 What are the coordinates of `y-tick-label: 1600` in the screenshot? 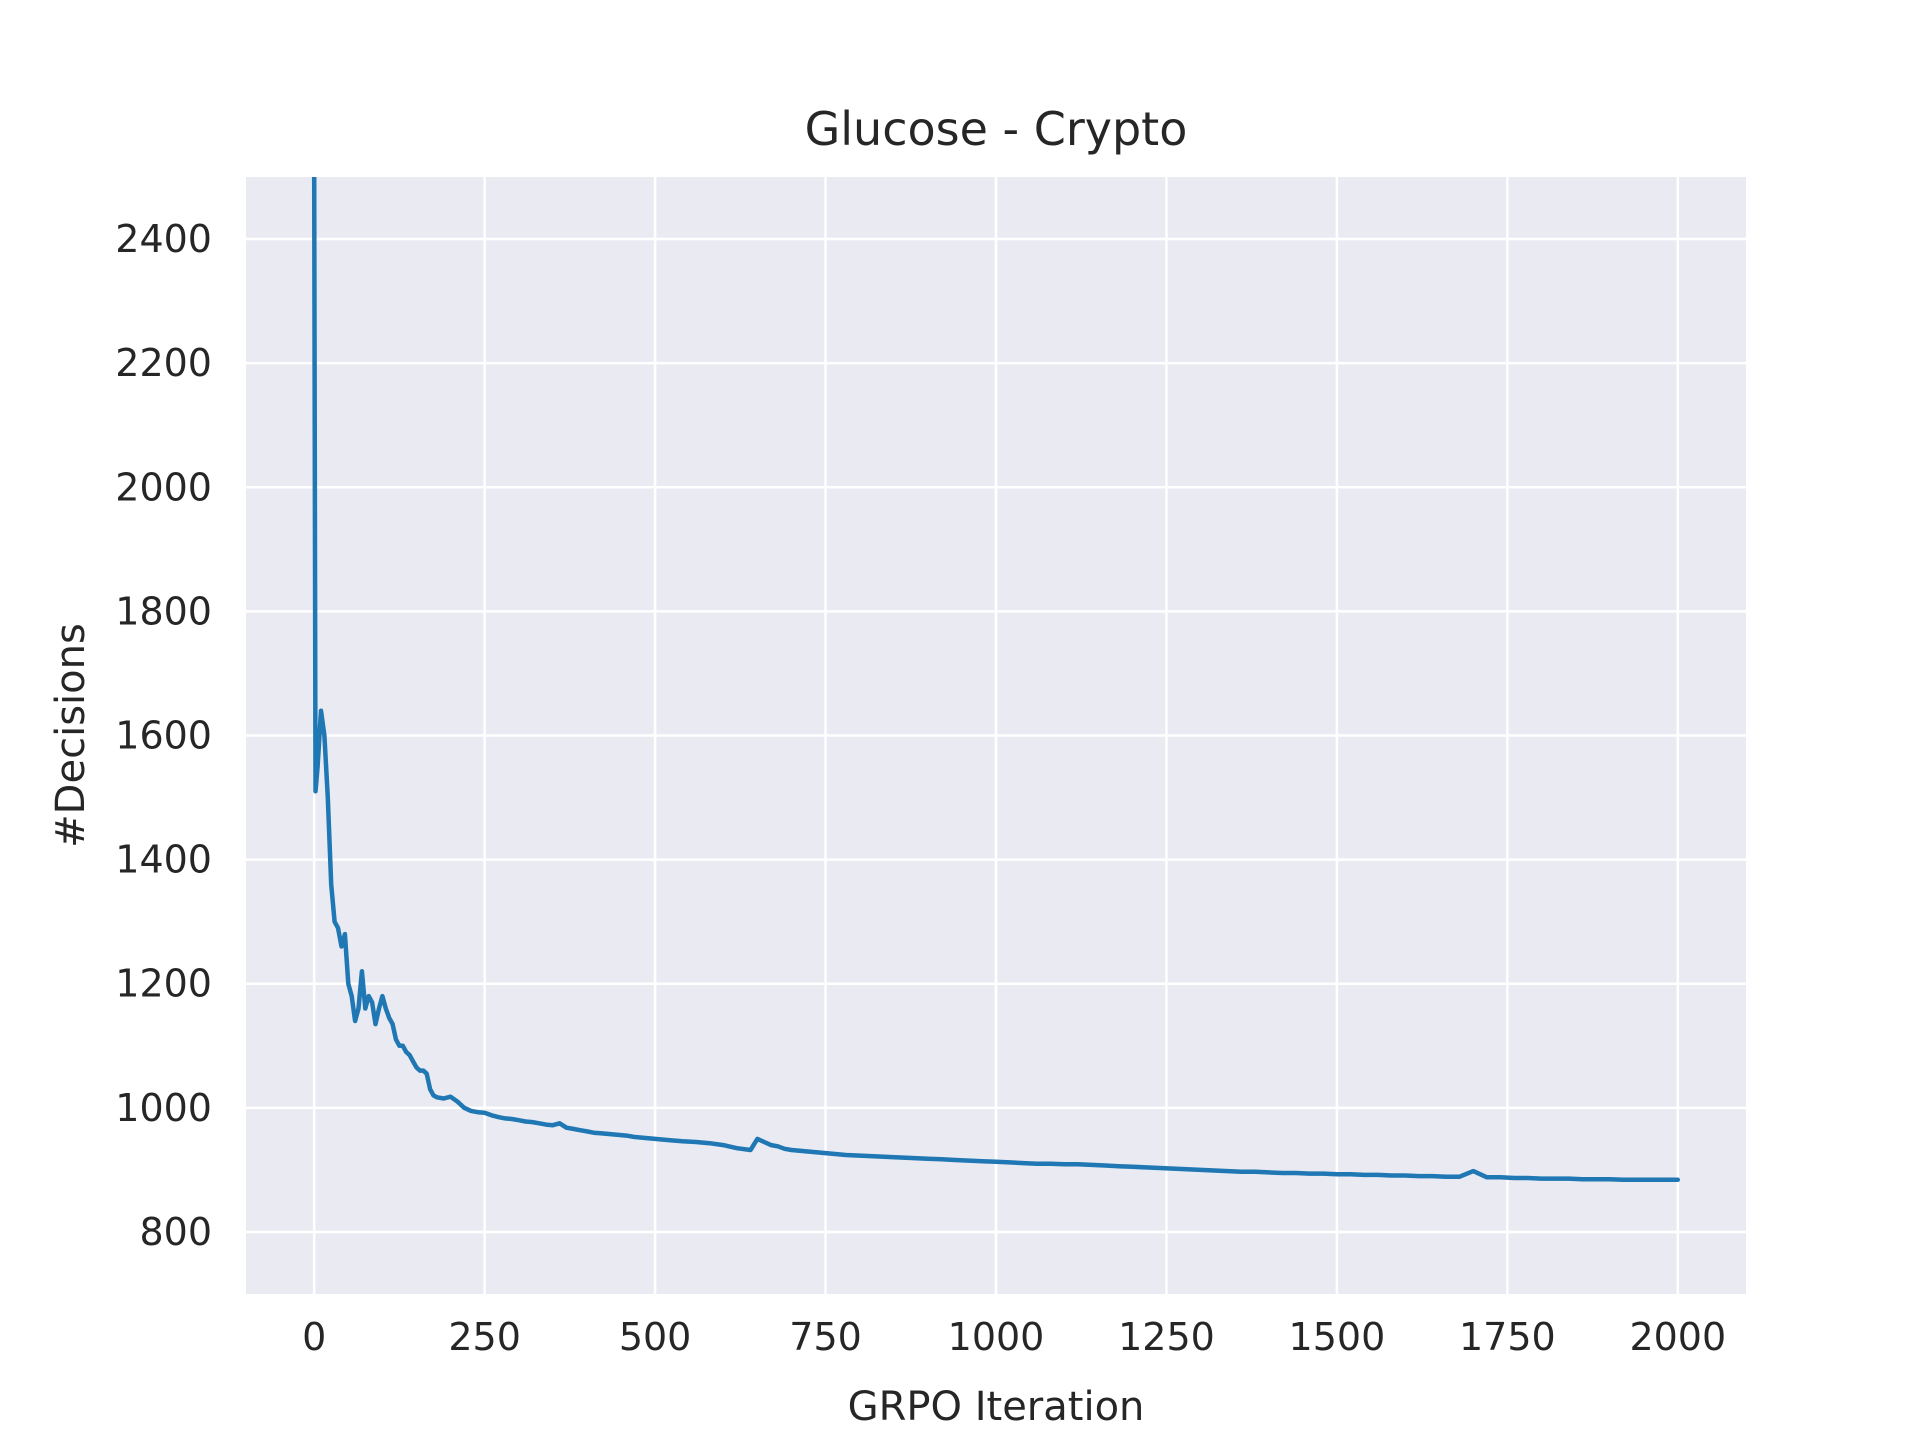 It's located at (163, 736).